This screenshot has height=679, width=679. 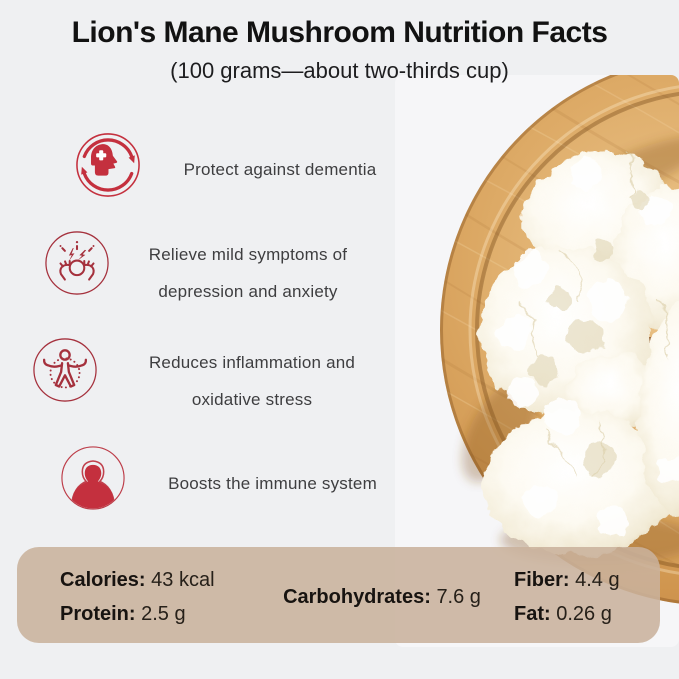 I want to click on nutrition-label: Calories:, so click(x=103, y=580).